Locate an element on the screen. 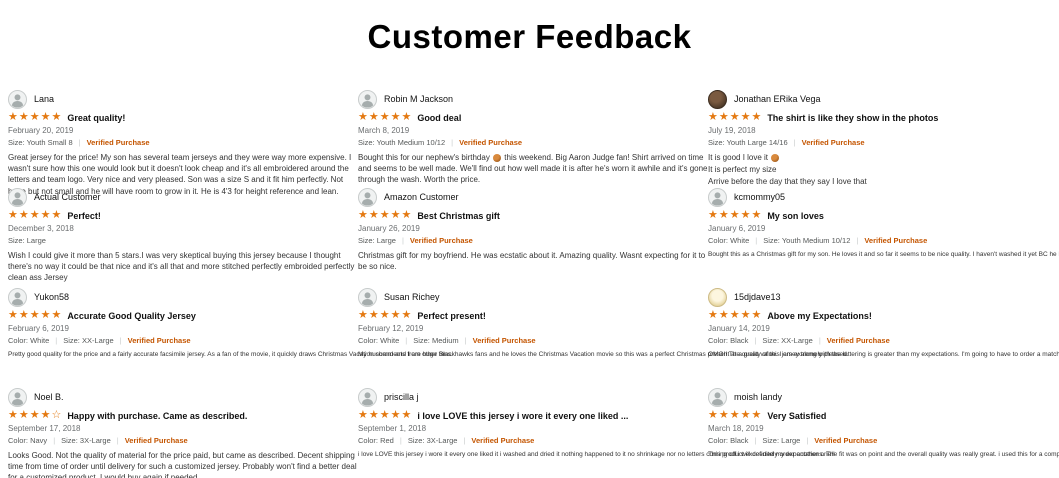  review-title: Happy with purchase. Came as described. is located at coordinates (157, 415).